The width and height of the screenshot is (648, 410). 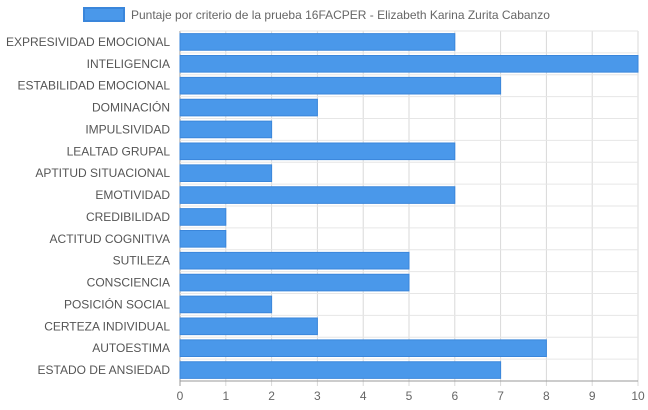 I want to click on value-axis: 0 1 2 3 4 5 6 7 8 9 10, so click(x=411, y=396).